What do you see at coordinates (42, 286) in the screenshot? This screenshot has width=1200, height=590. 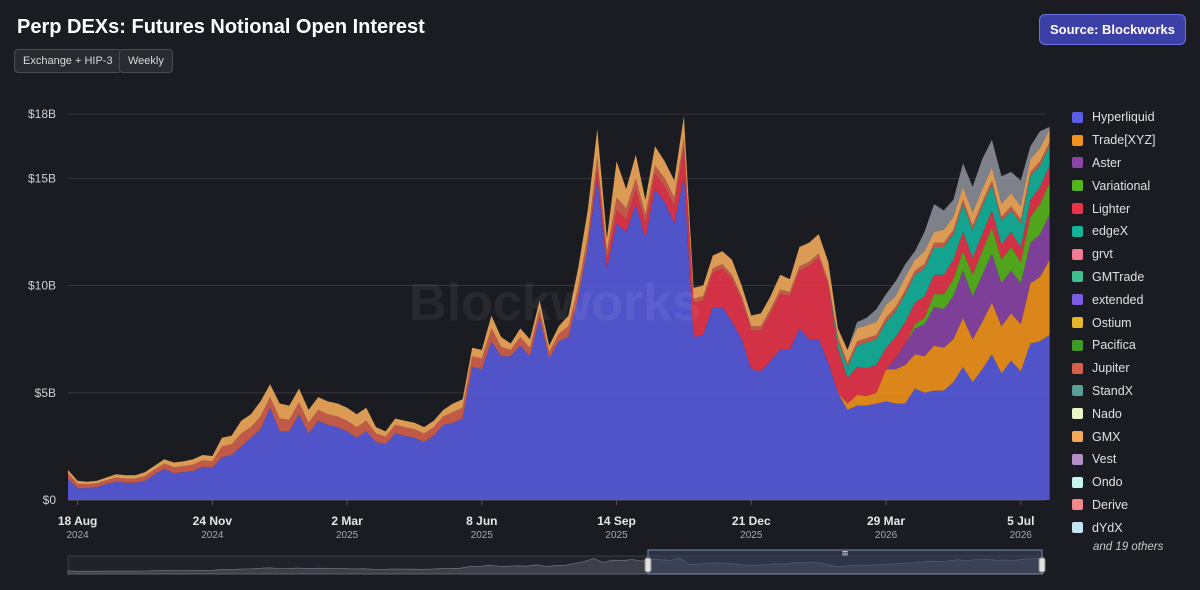 I see `y-tick-label: $10B` at bounding box center [42, 286].